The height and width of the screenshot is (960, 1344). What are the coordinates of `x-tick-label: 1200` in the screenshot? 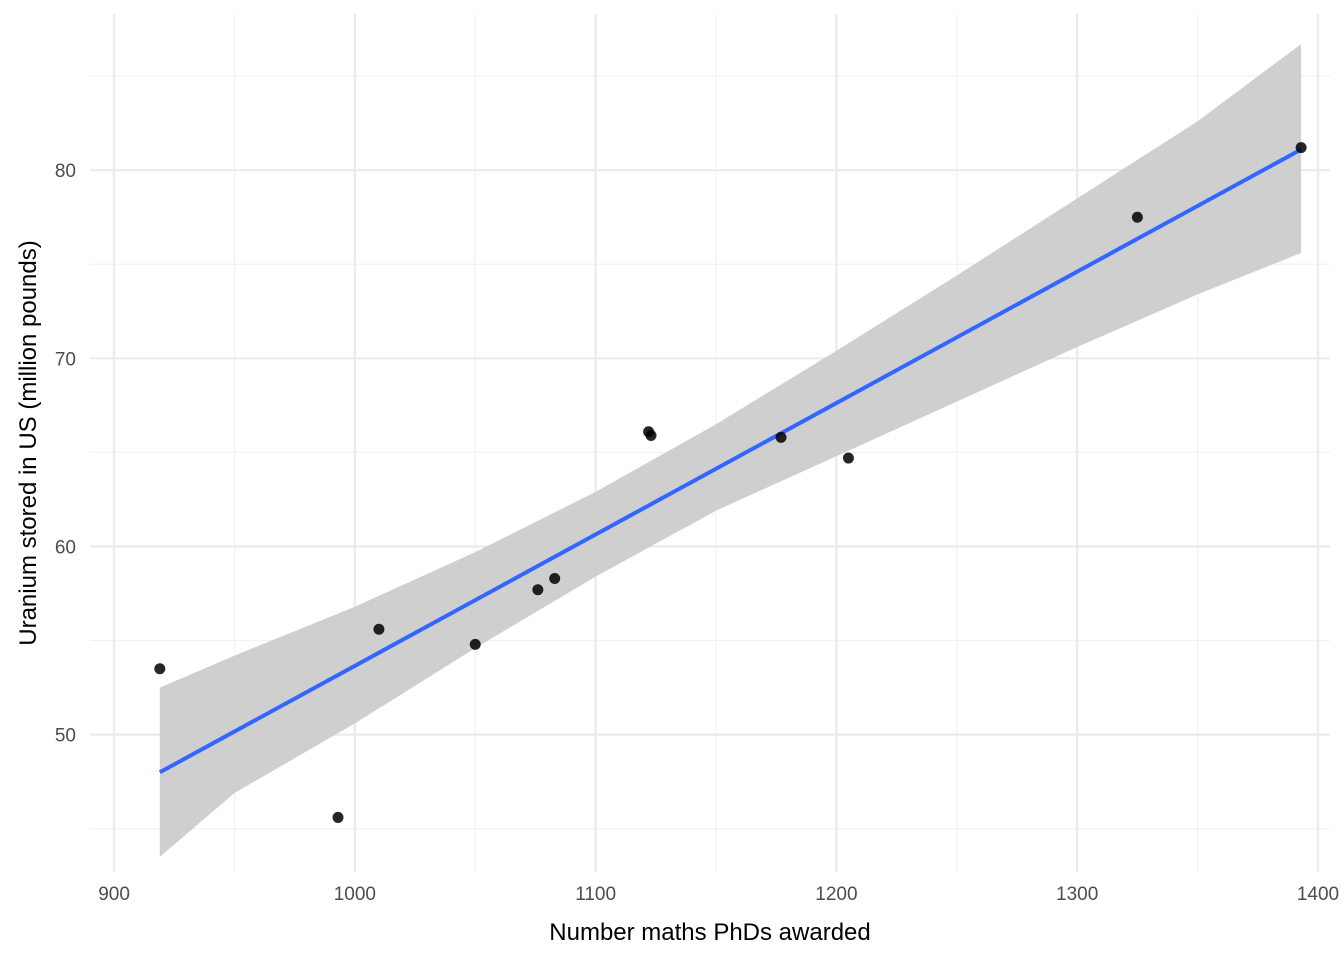 It's located at (836, 894).